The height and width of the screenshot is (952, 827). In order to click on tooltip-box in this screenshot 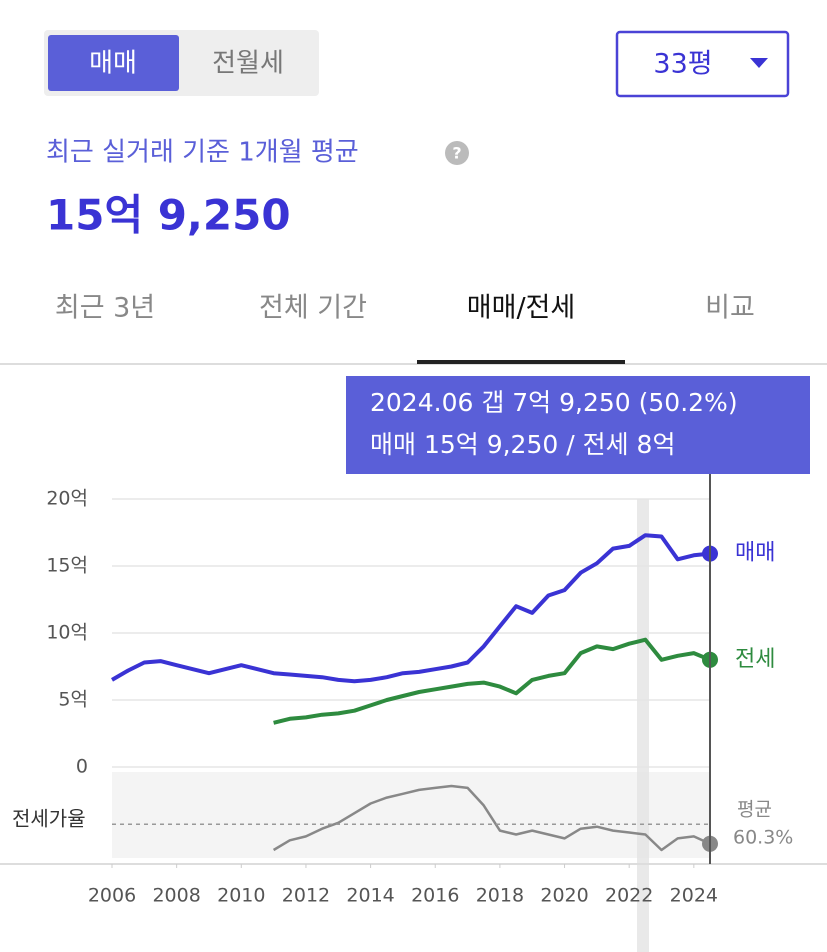, I will do `click(578, 425)`.